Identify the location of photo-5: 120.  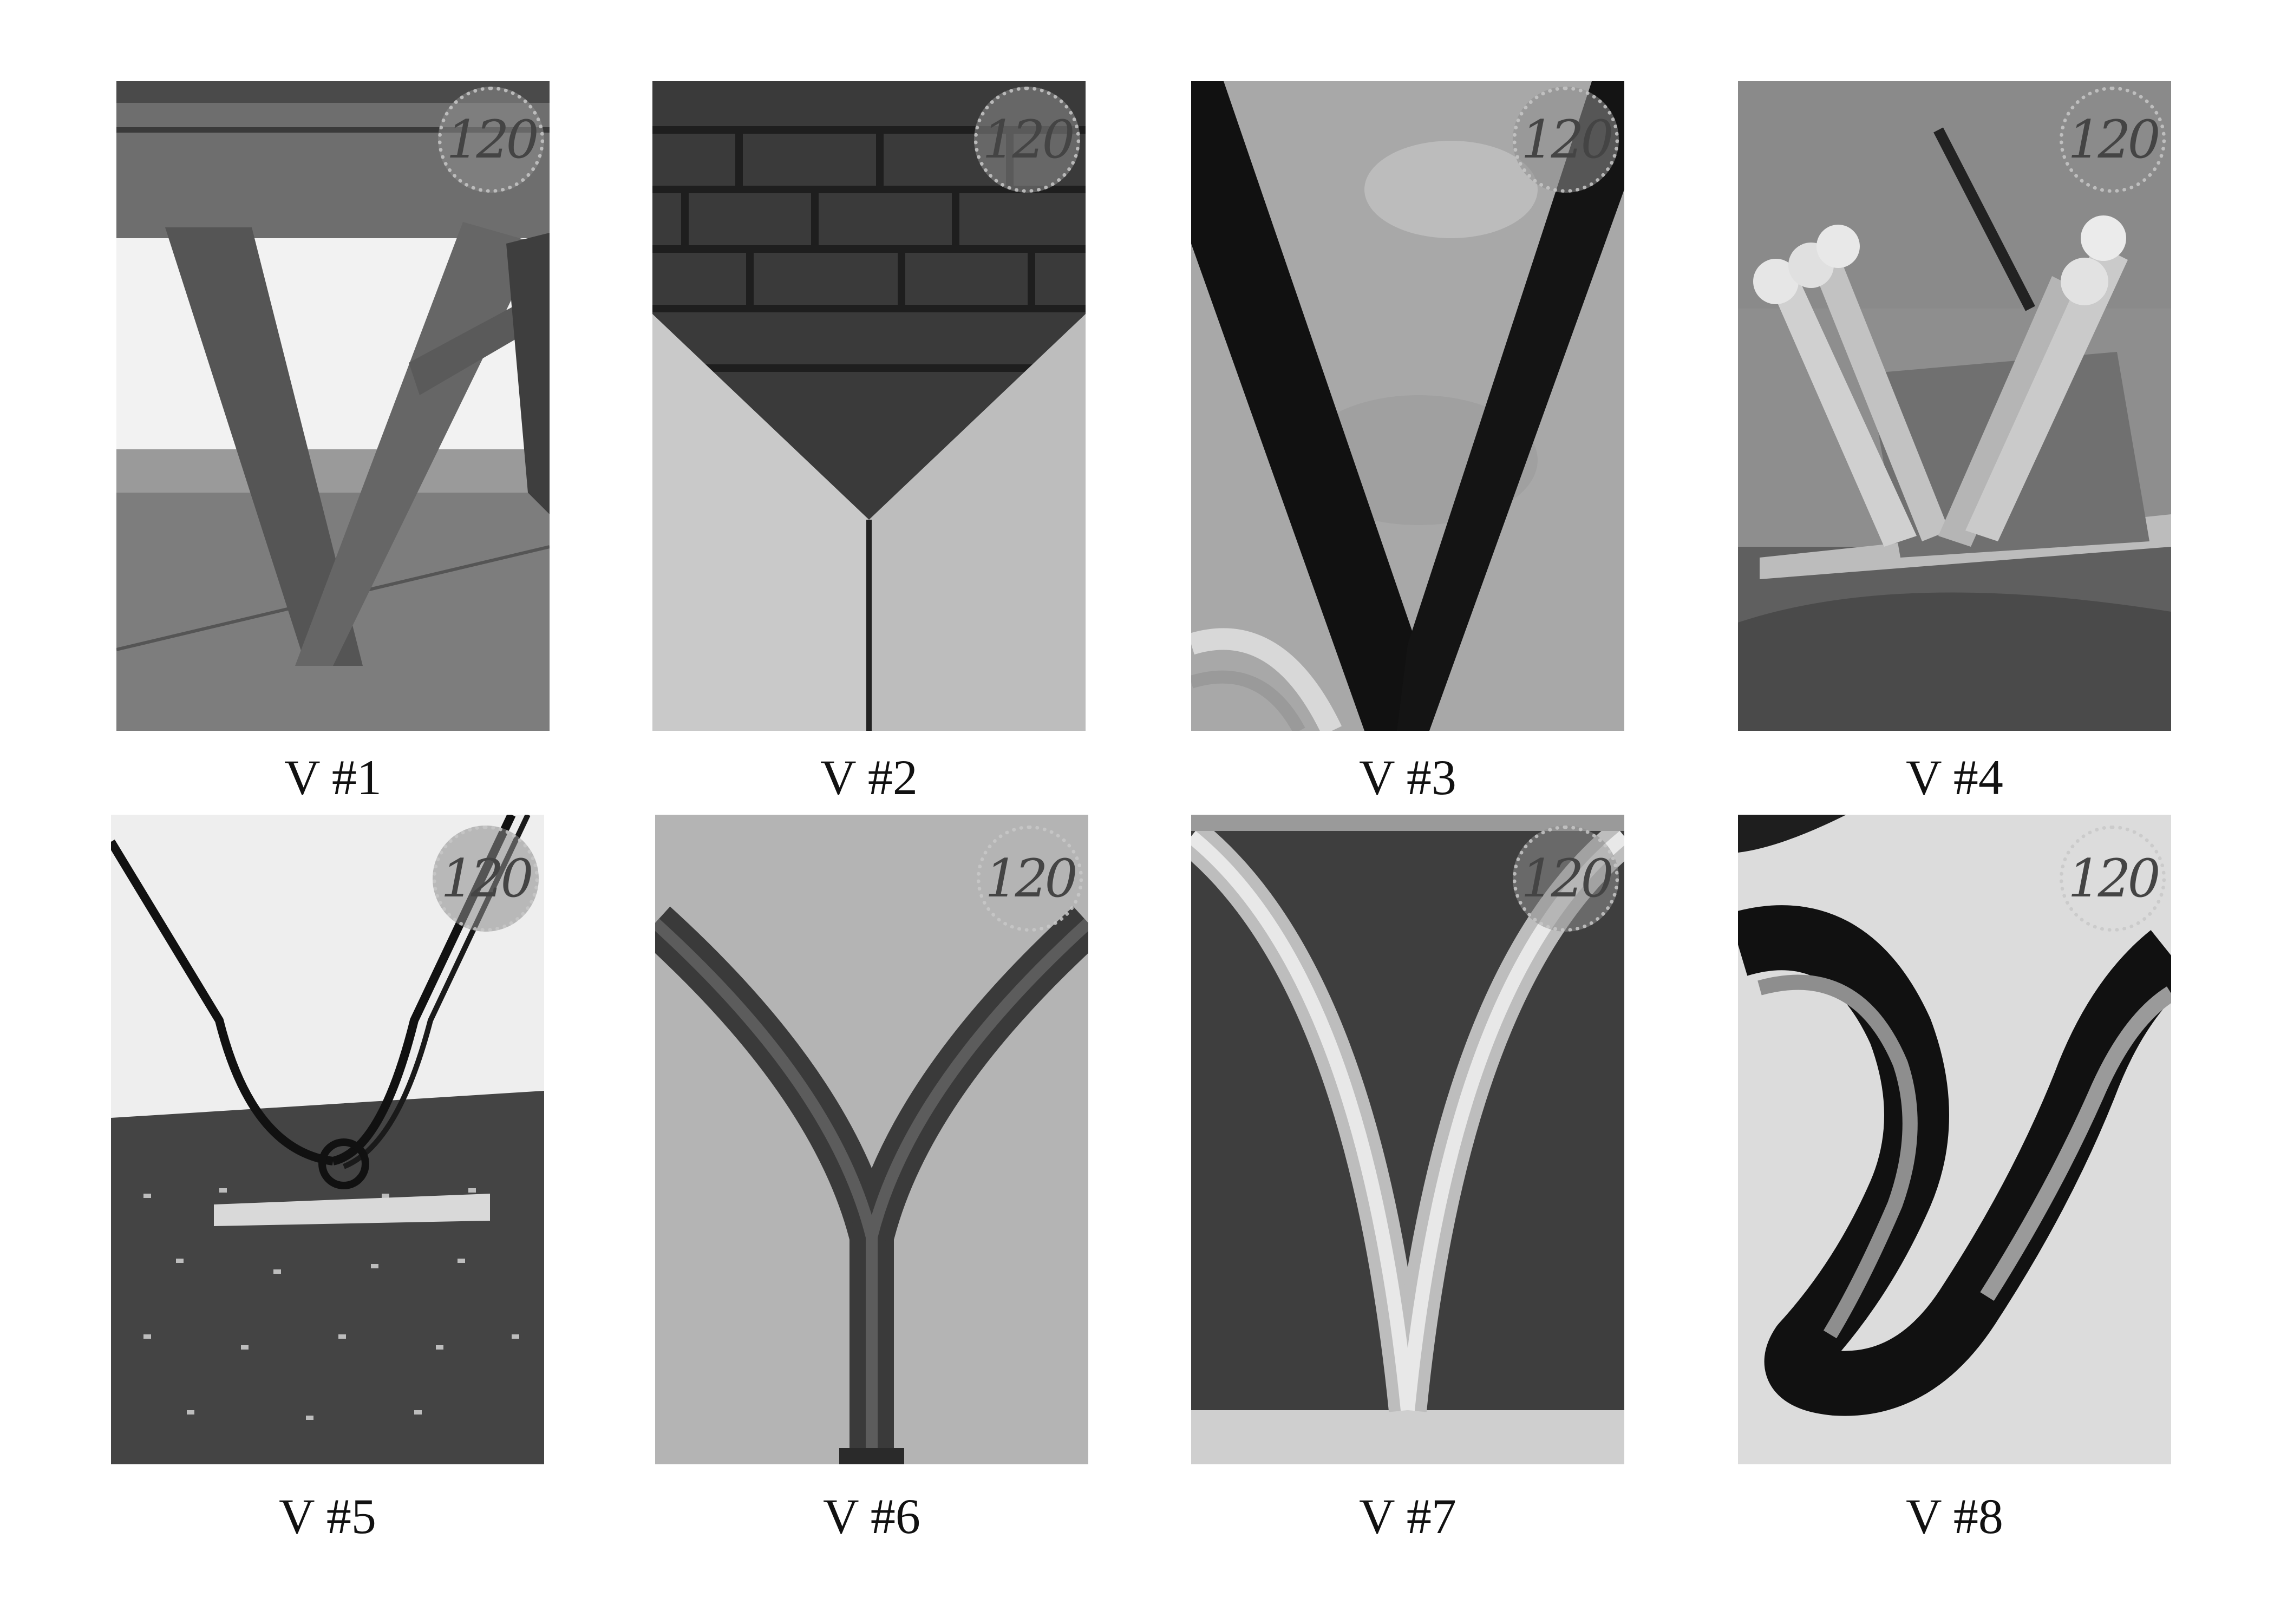
(327, 1140).